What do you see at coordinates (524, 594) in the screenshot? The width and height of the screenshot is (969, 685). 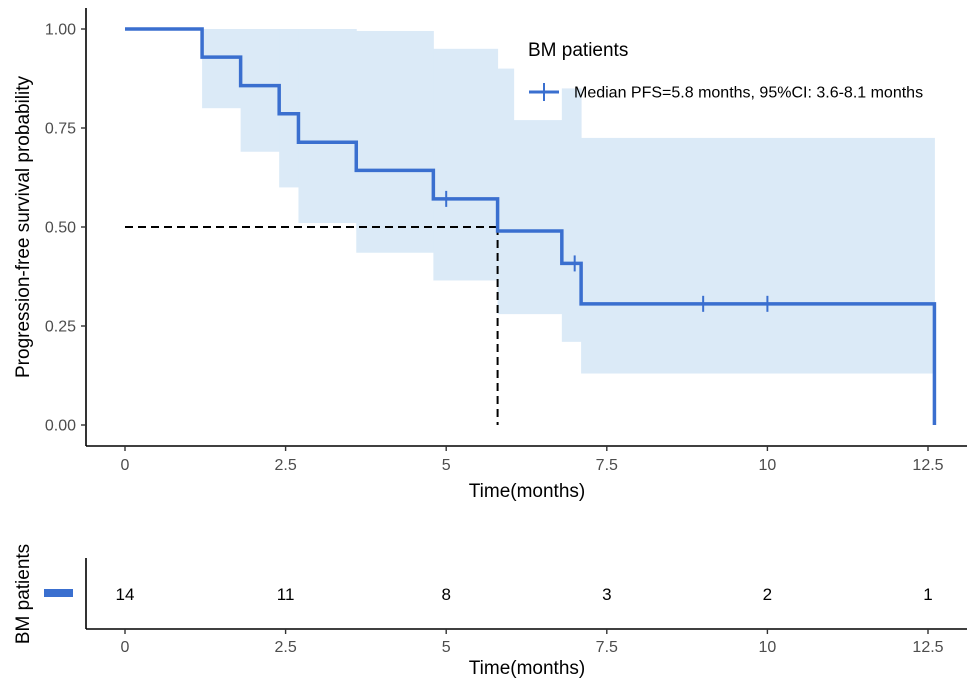 I see `risk-counts-group: 14 11 8 3 2 1` at bounding box center [524, 594].